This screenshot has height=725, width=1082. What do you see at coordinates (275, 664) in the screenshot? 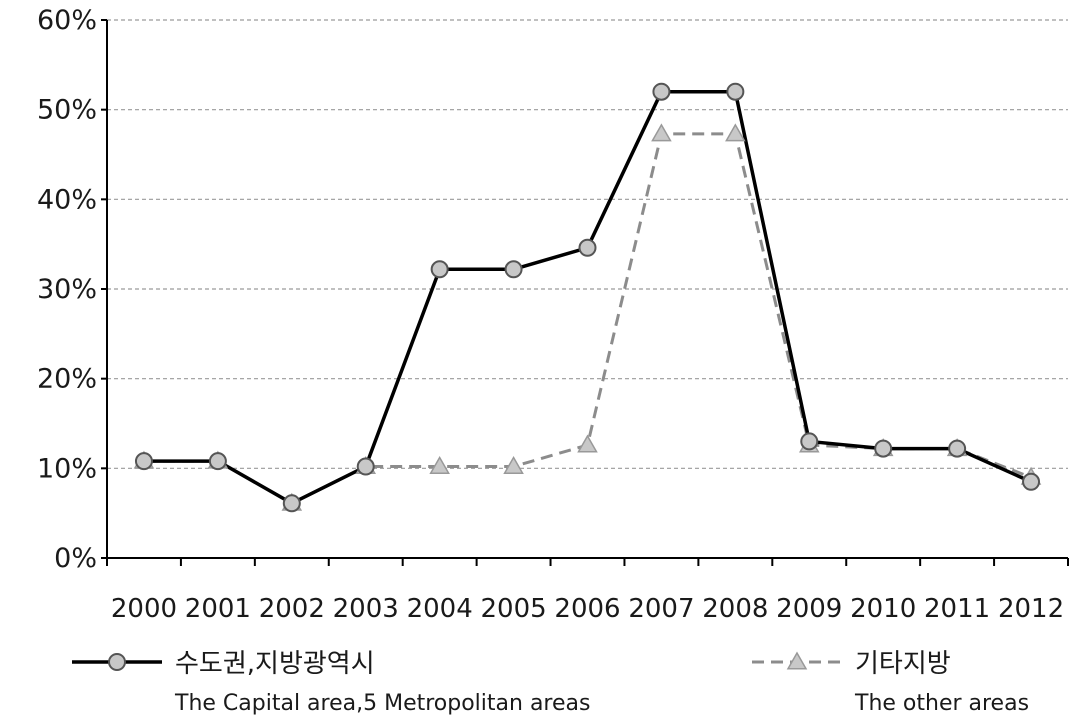
I see `legend-label-series-0: 수도권,지방광역시` at bounding box center [275, 664].